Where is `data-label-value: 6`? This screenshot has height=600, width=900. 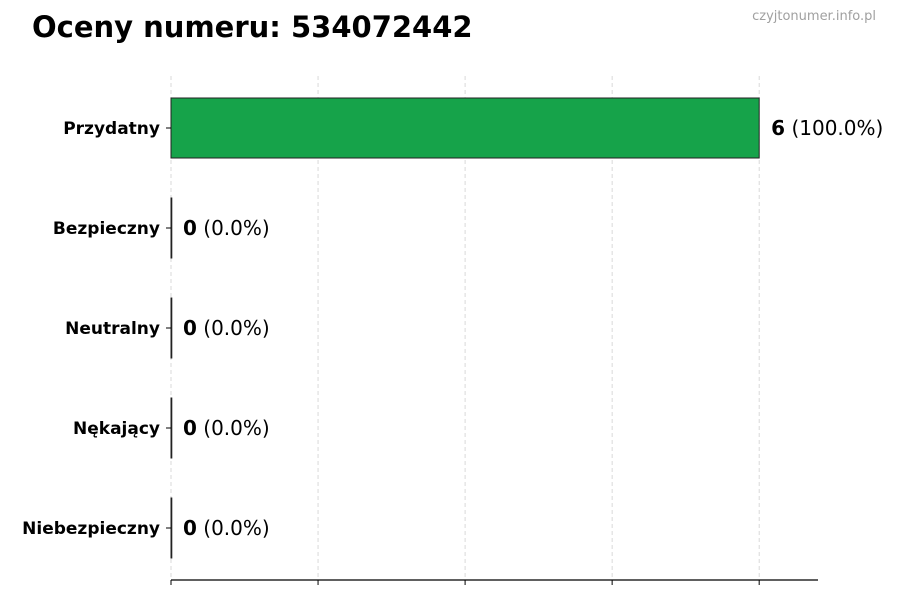 data-label-value: 6 is located at coordinates (778, 128).